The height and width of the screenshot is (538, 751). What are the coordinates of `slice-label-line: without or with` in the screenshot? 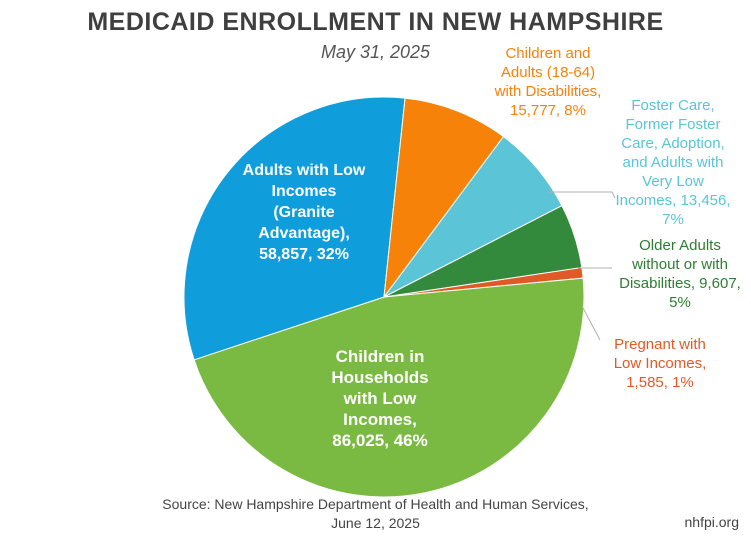 It's located at (679, 264).